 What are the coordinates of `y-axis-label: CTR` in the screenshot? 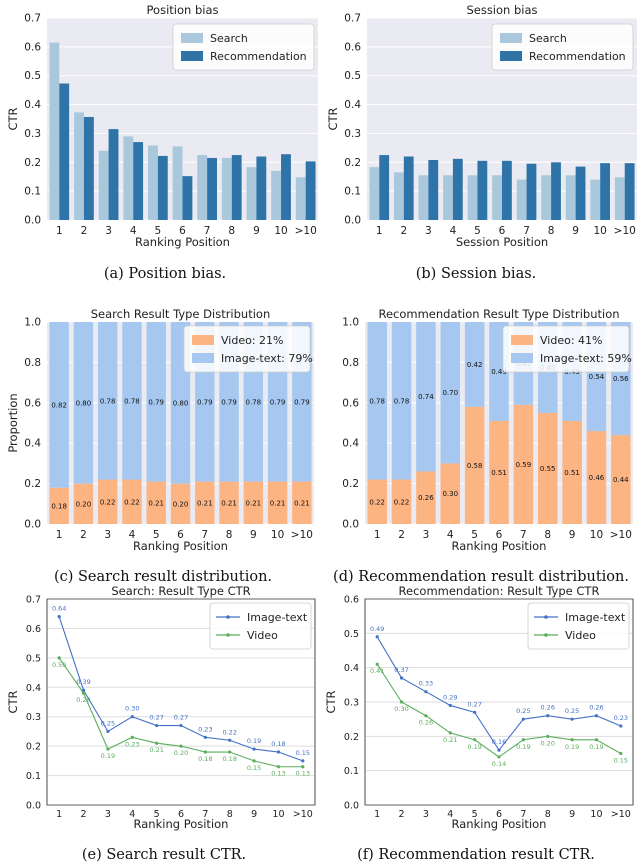 It's located at (13, 701).